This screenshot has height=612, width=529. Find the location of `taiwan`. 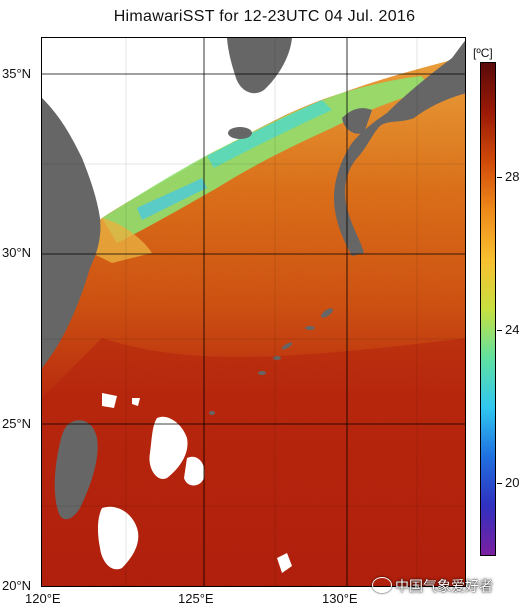

taiwan is located at coordinates (76, 470).